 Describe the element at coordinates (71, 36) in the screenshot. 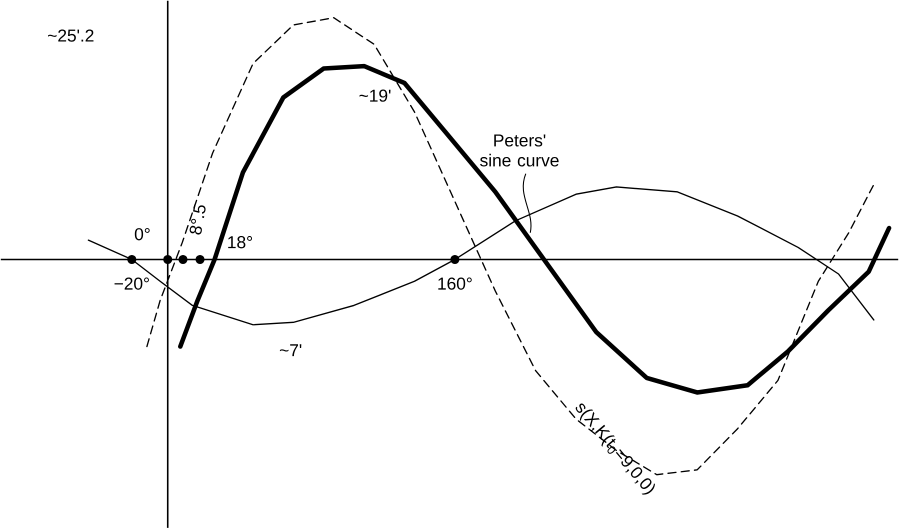

I see `annotation: ~25'.2` at that location.